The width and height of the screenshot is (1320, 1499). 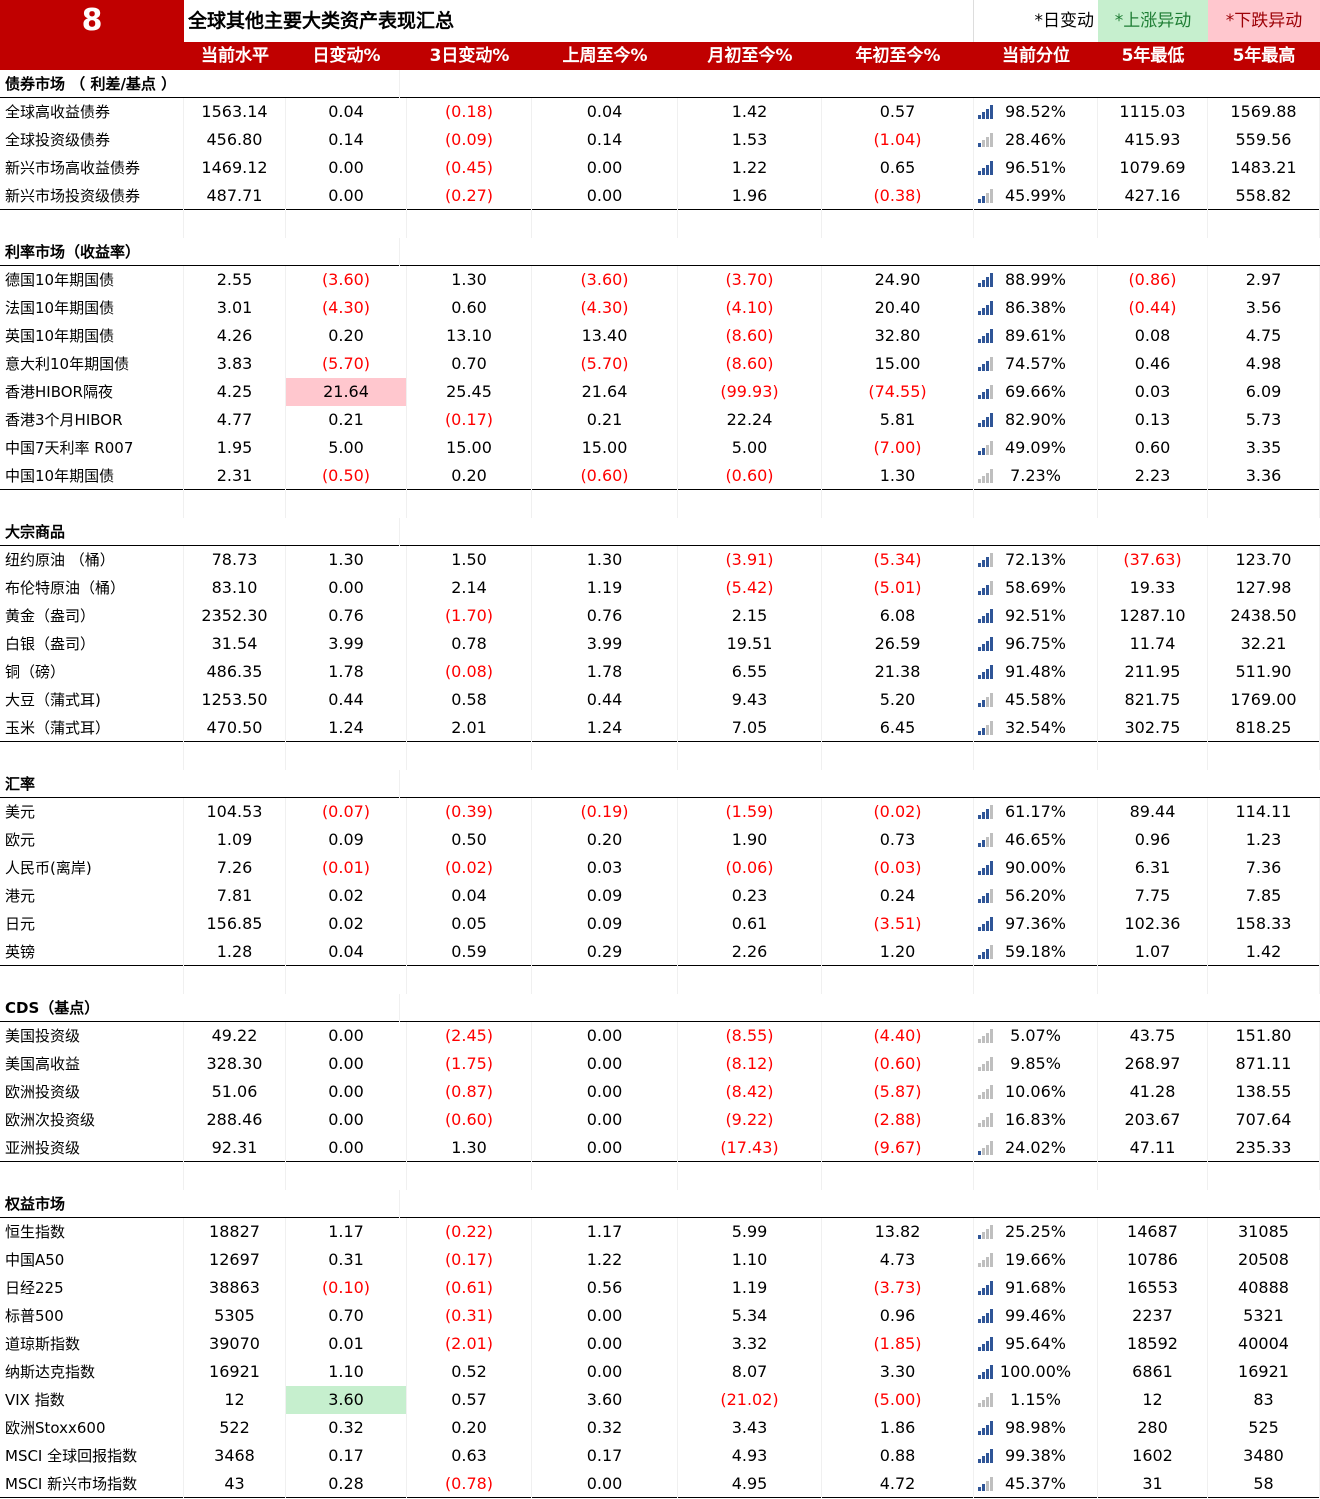 I want to click on cell-ytd: 0.73, so click(x=898, y=840).